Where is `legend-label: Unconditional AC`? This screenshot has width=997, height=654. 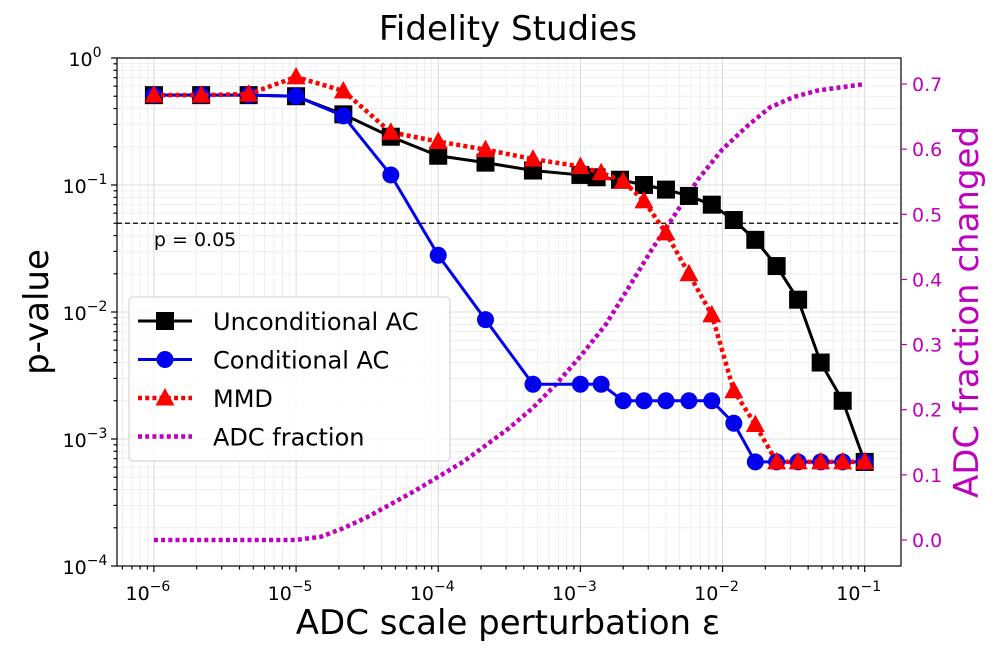 legend-label: Unconditional AC is located at coordinates (316, 322).